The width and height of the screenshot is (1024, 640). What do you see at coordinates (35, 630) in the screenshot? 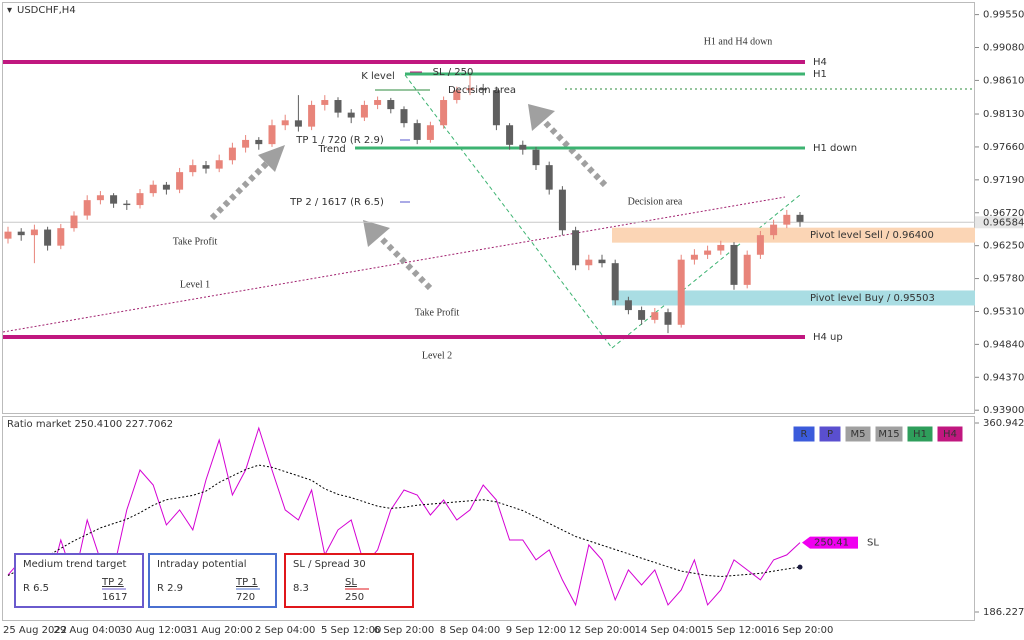
I see `x-tick-label: 25 Aug 2022` at bounding box center [35, 630].